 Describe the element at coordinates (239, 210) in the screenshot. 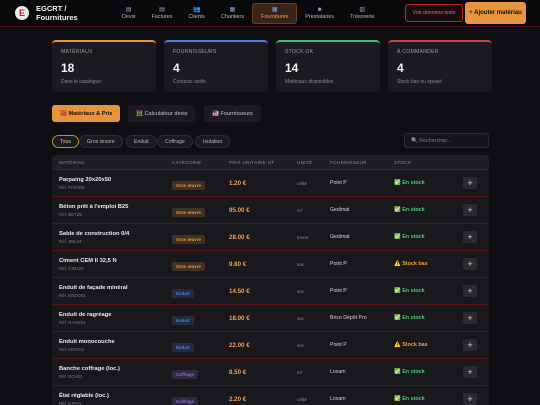

I see `unit-price: 95.00 €` at that location.